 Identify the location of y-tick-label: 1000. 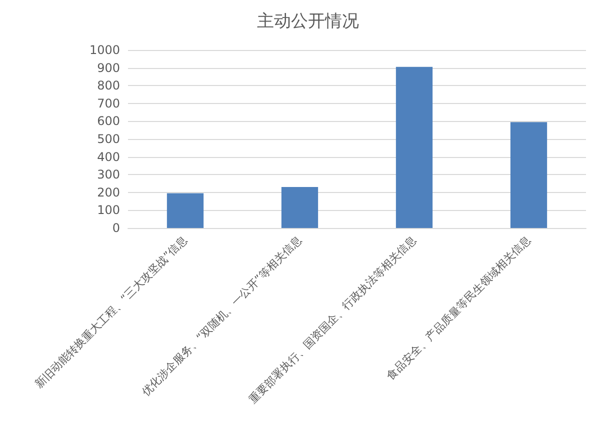
(104, 50).